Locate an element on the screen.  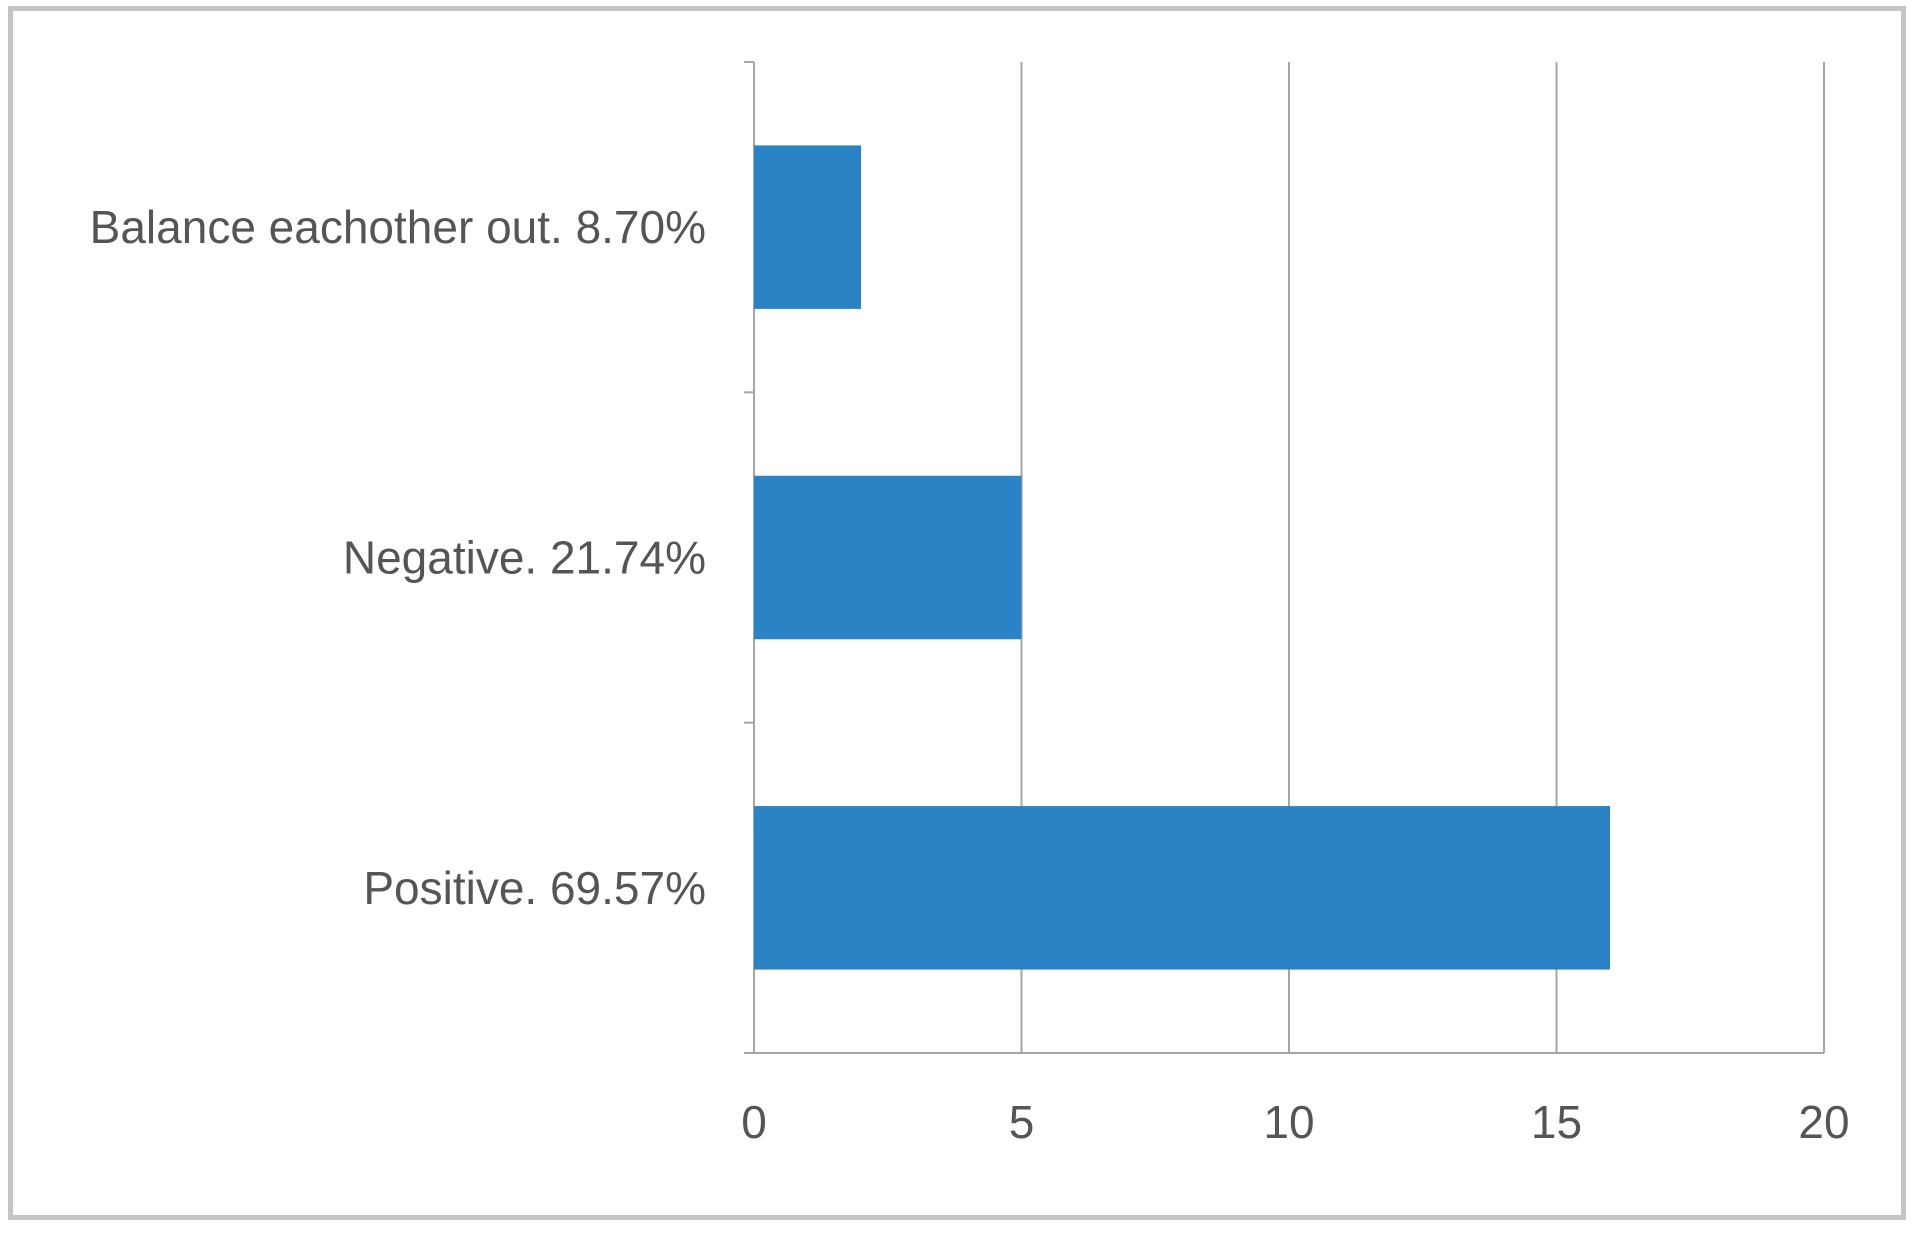
category-label: Positive. 69.57% is located at coordinates (534, 888).